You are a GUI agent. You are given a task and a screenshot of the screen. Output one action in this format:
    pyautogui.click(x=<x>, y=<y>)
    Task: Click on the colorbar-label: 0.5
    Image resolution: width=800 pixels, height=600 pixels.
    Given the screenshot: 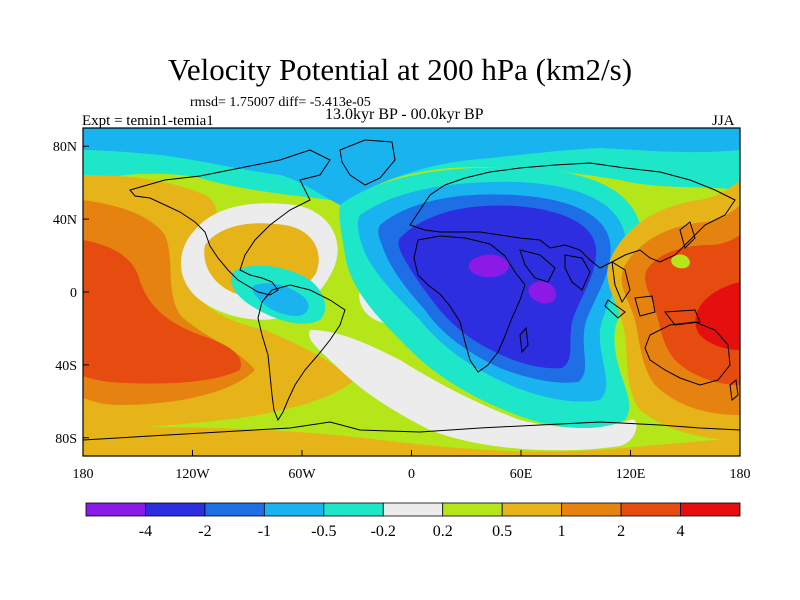 What is the action you would take?
    pyautogui.click(x=502, y=531)
    